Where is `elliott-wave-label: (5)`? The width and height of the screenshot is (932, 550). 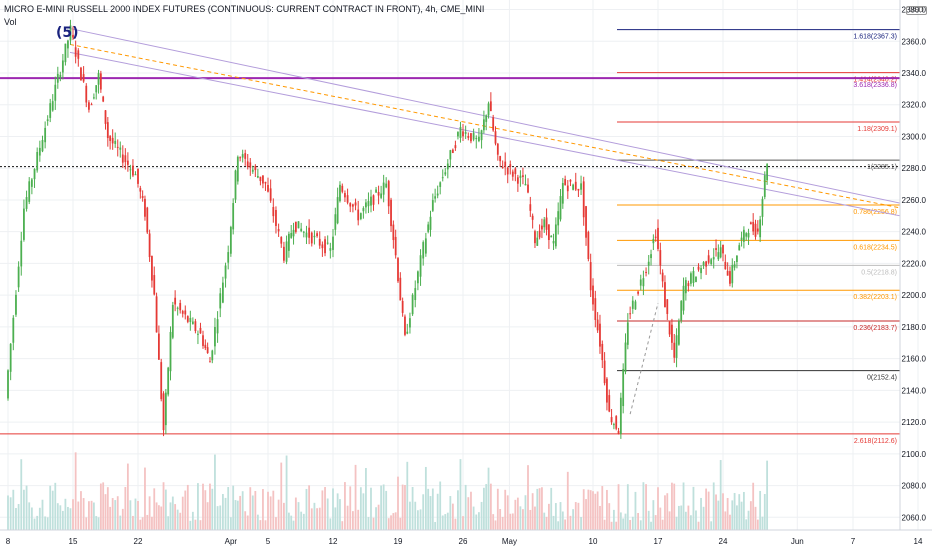 elliott-wave-label: (5) is located at coordinates (67, 33).